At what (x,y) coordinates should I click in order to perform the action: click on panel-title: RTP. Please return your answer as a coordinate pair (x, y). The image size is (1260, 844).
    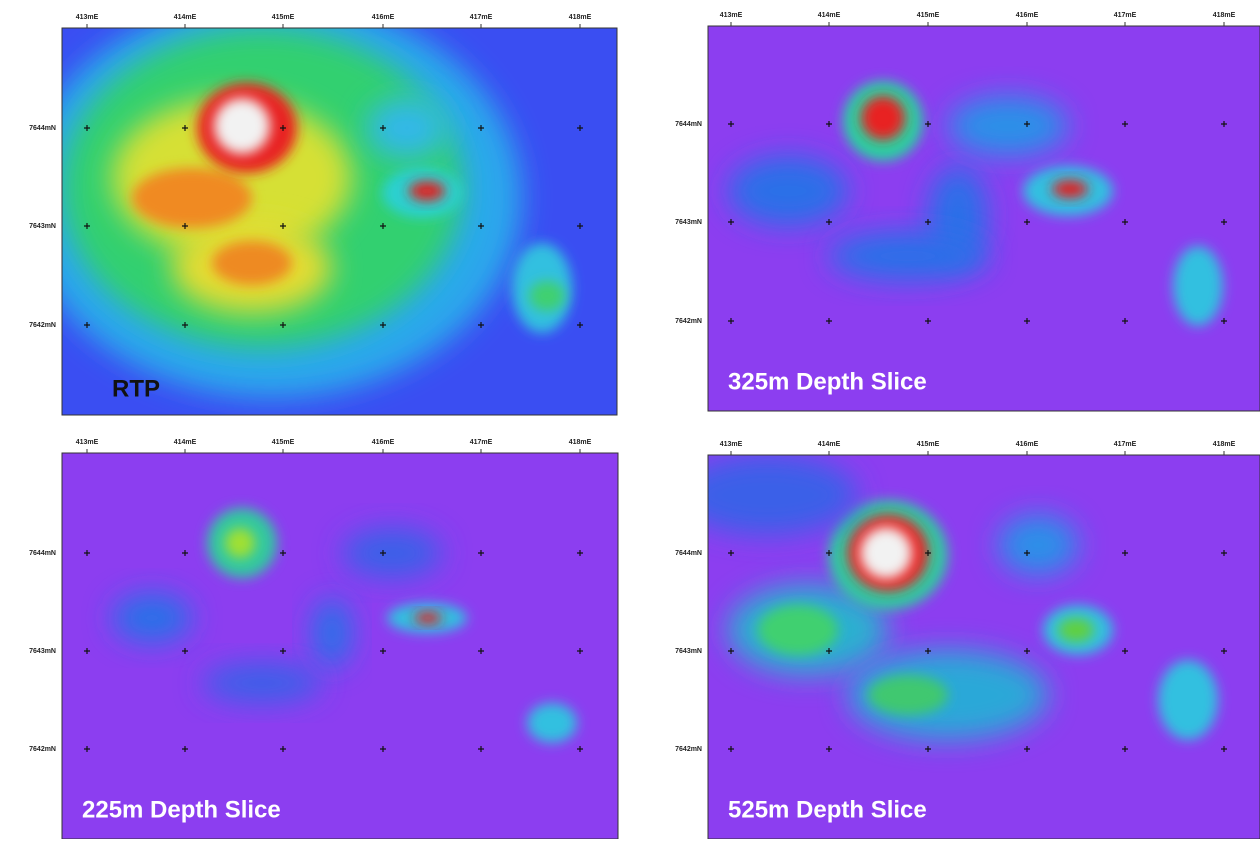
    Looking at the image, I should click on (136, 388).